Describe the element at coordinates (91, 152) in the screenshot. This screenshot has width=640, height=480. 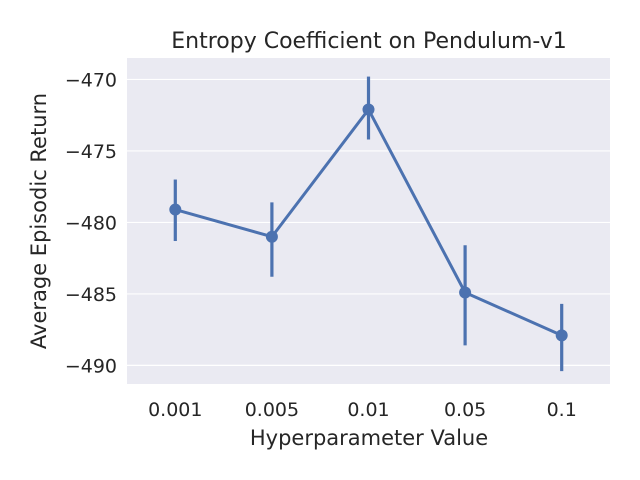
I see `y-tick-label: −475` at that location.